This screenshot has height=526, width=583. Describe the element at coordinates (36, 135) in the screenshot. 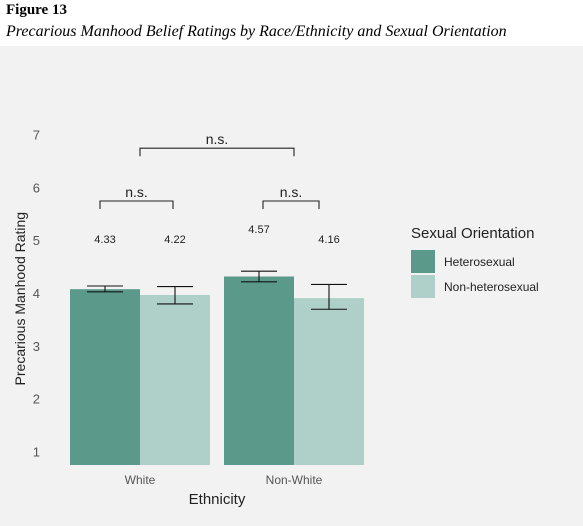

I see `y-tick-label: 7` at that location.